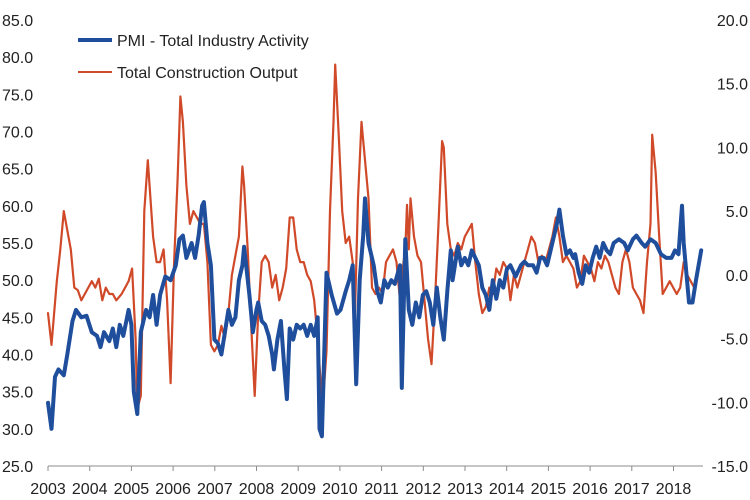  Describe the element at coordinates (730, 467) in the screenshot. I see `y-right-tick-label: -15.0` at that location.